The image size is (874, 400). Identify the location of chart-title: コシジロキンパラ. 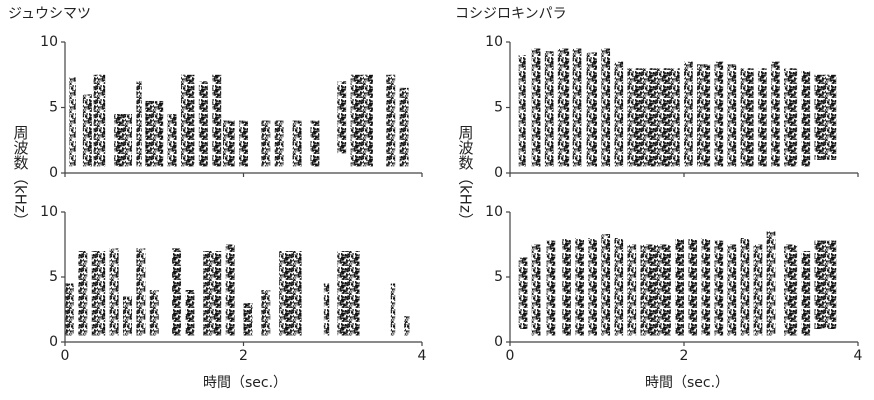
(511, 14).